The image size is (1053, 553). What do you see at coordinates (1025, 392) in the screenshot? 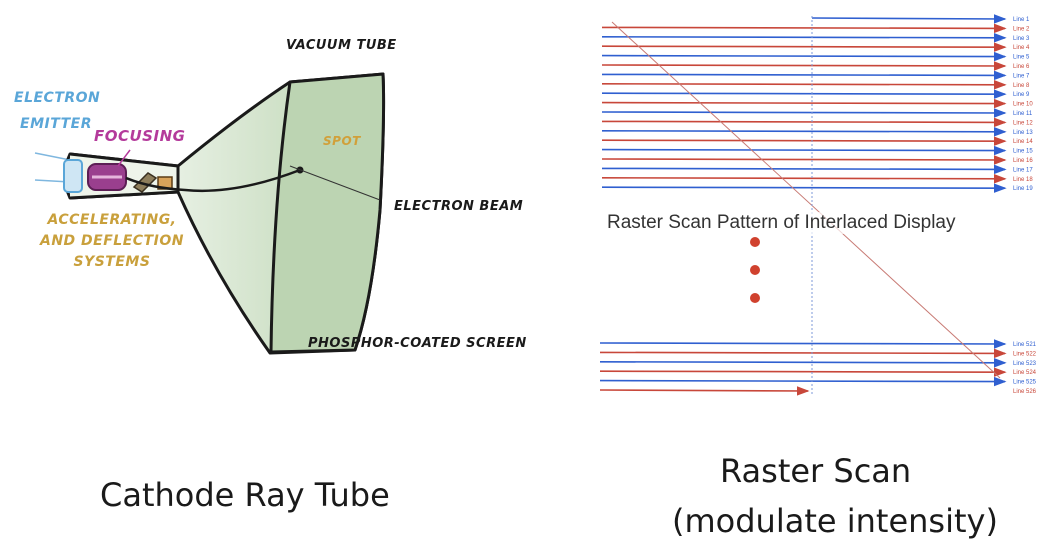
I see `scan-line-label: Line 526` at bounding box center [1025, 392].